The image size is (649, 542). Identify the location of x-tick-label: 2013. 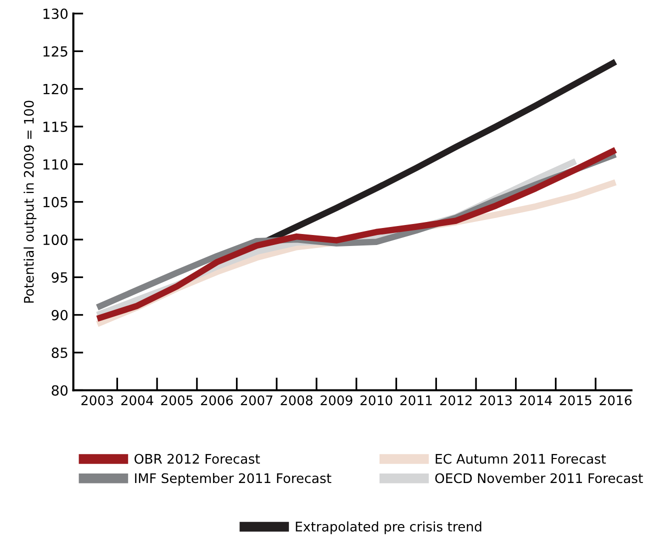
(496, 400).